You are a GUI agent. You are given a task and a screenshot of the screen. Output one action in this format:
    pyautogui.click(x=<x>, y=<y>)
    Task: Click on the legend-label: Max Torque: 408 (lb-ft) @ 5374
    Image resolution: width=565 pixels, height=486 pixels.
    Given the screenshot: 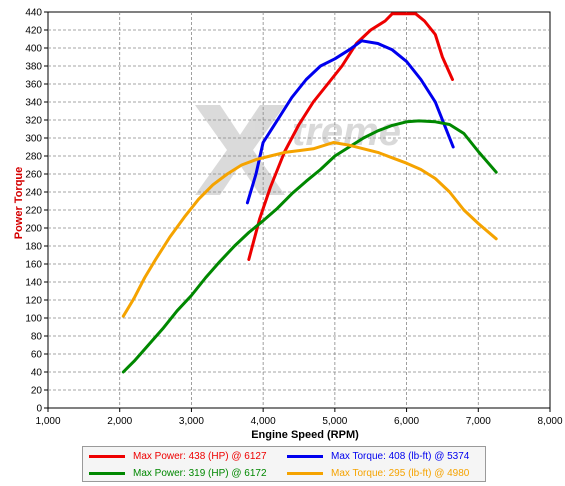 What is the action you would take?
    pyautogui.click(x=400, y=456)
    